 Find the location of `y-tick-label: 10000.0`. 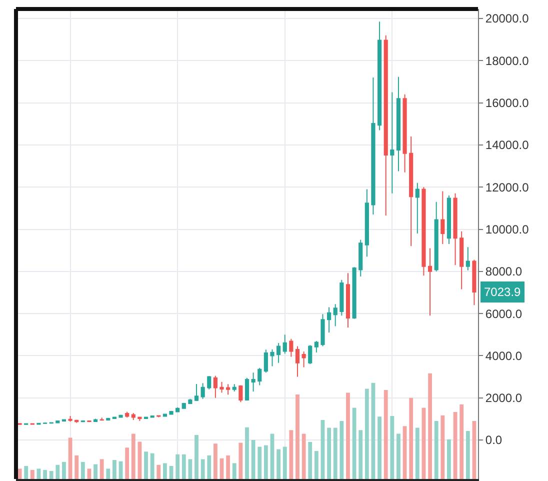

y-tick-label: 10000.0 is located at coordinates (507, 229).